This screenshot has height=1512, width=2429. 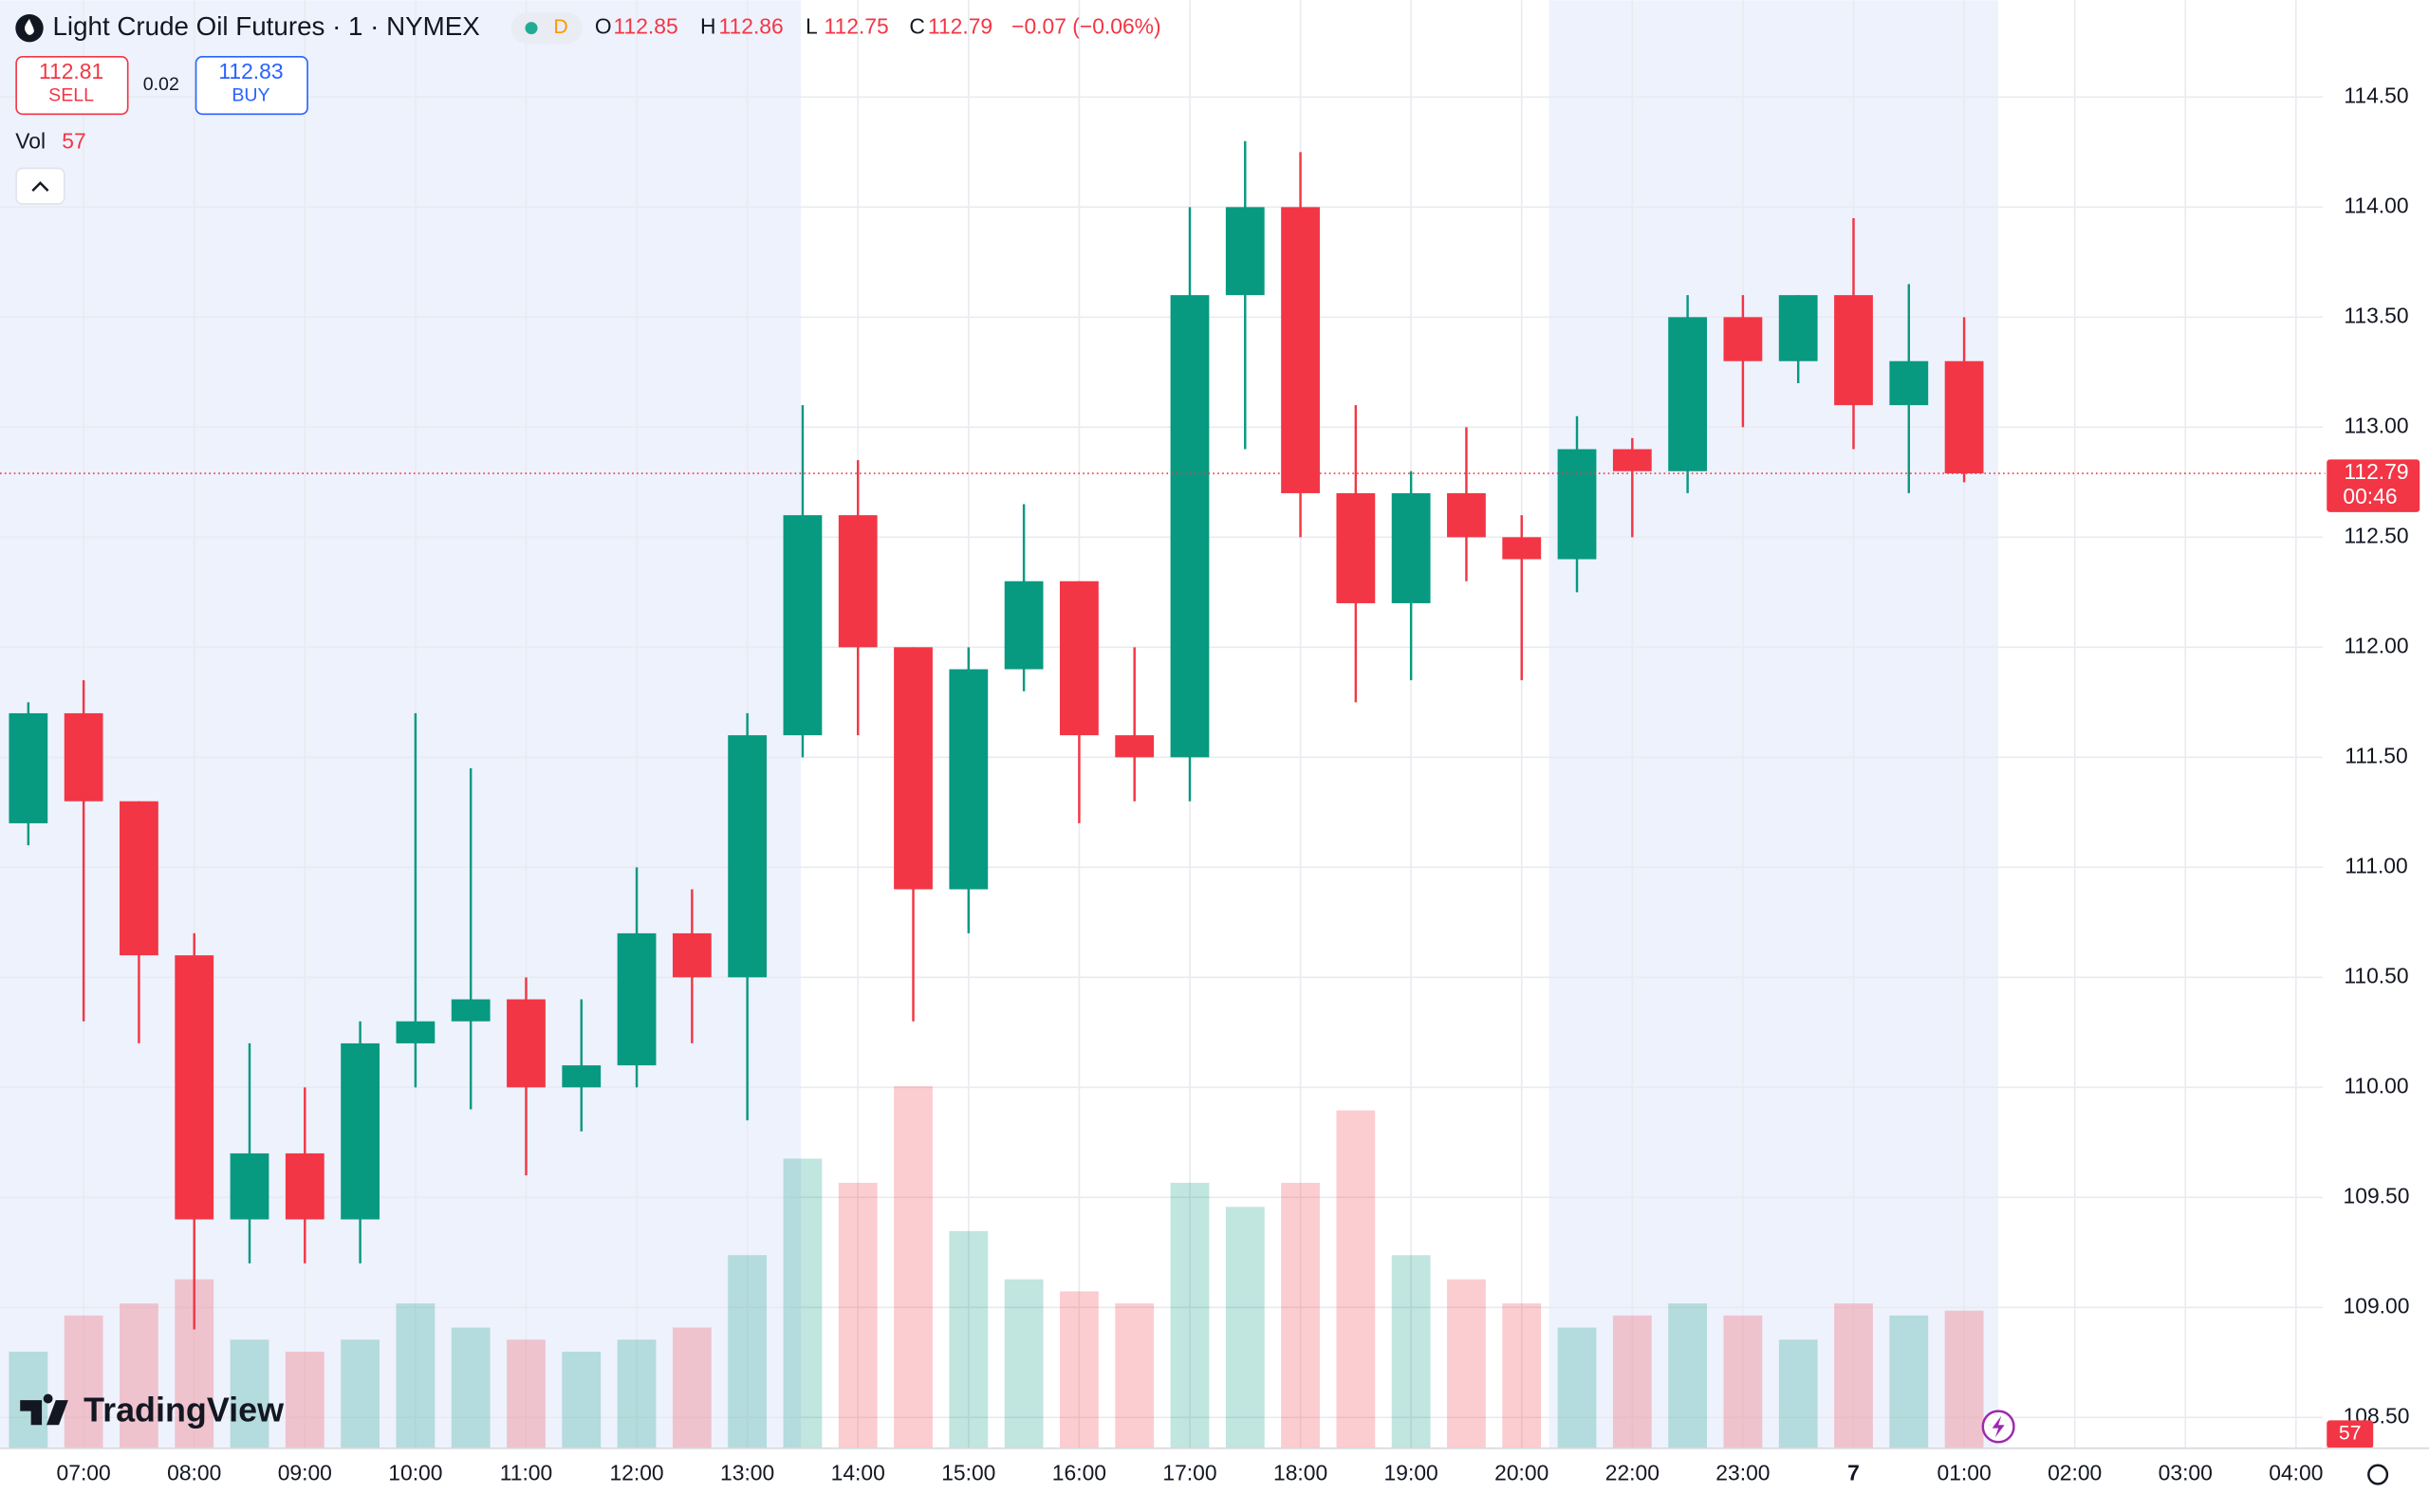 What do you see at coordinates (2370, 496) in the screenshot?
I see `countdown: 00:46` at bounding box center [2370, 496].